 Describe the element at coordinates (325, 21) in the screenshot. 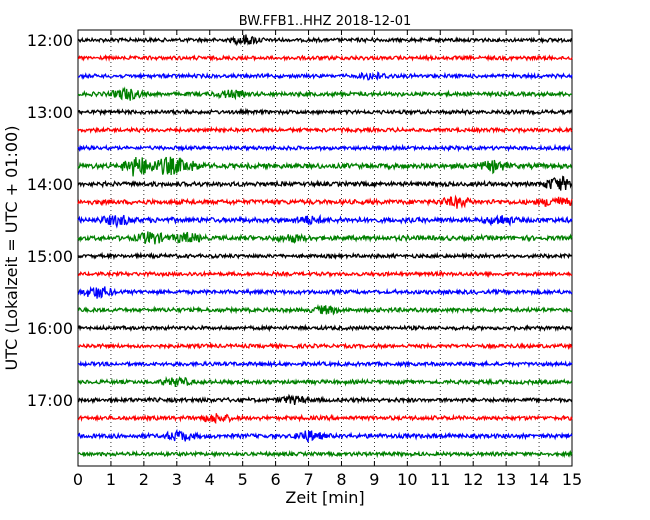

I see `chart-title: BW.FFB1..HHZ 2018-12-01` at that location.